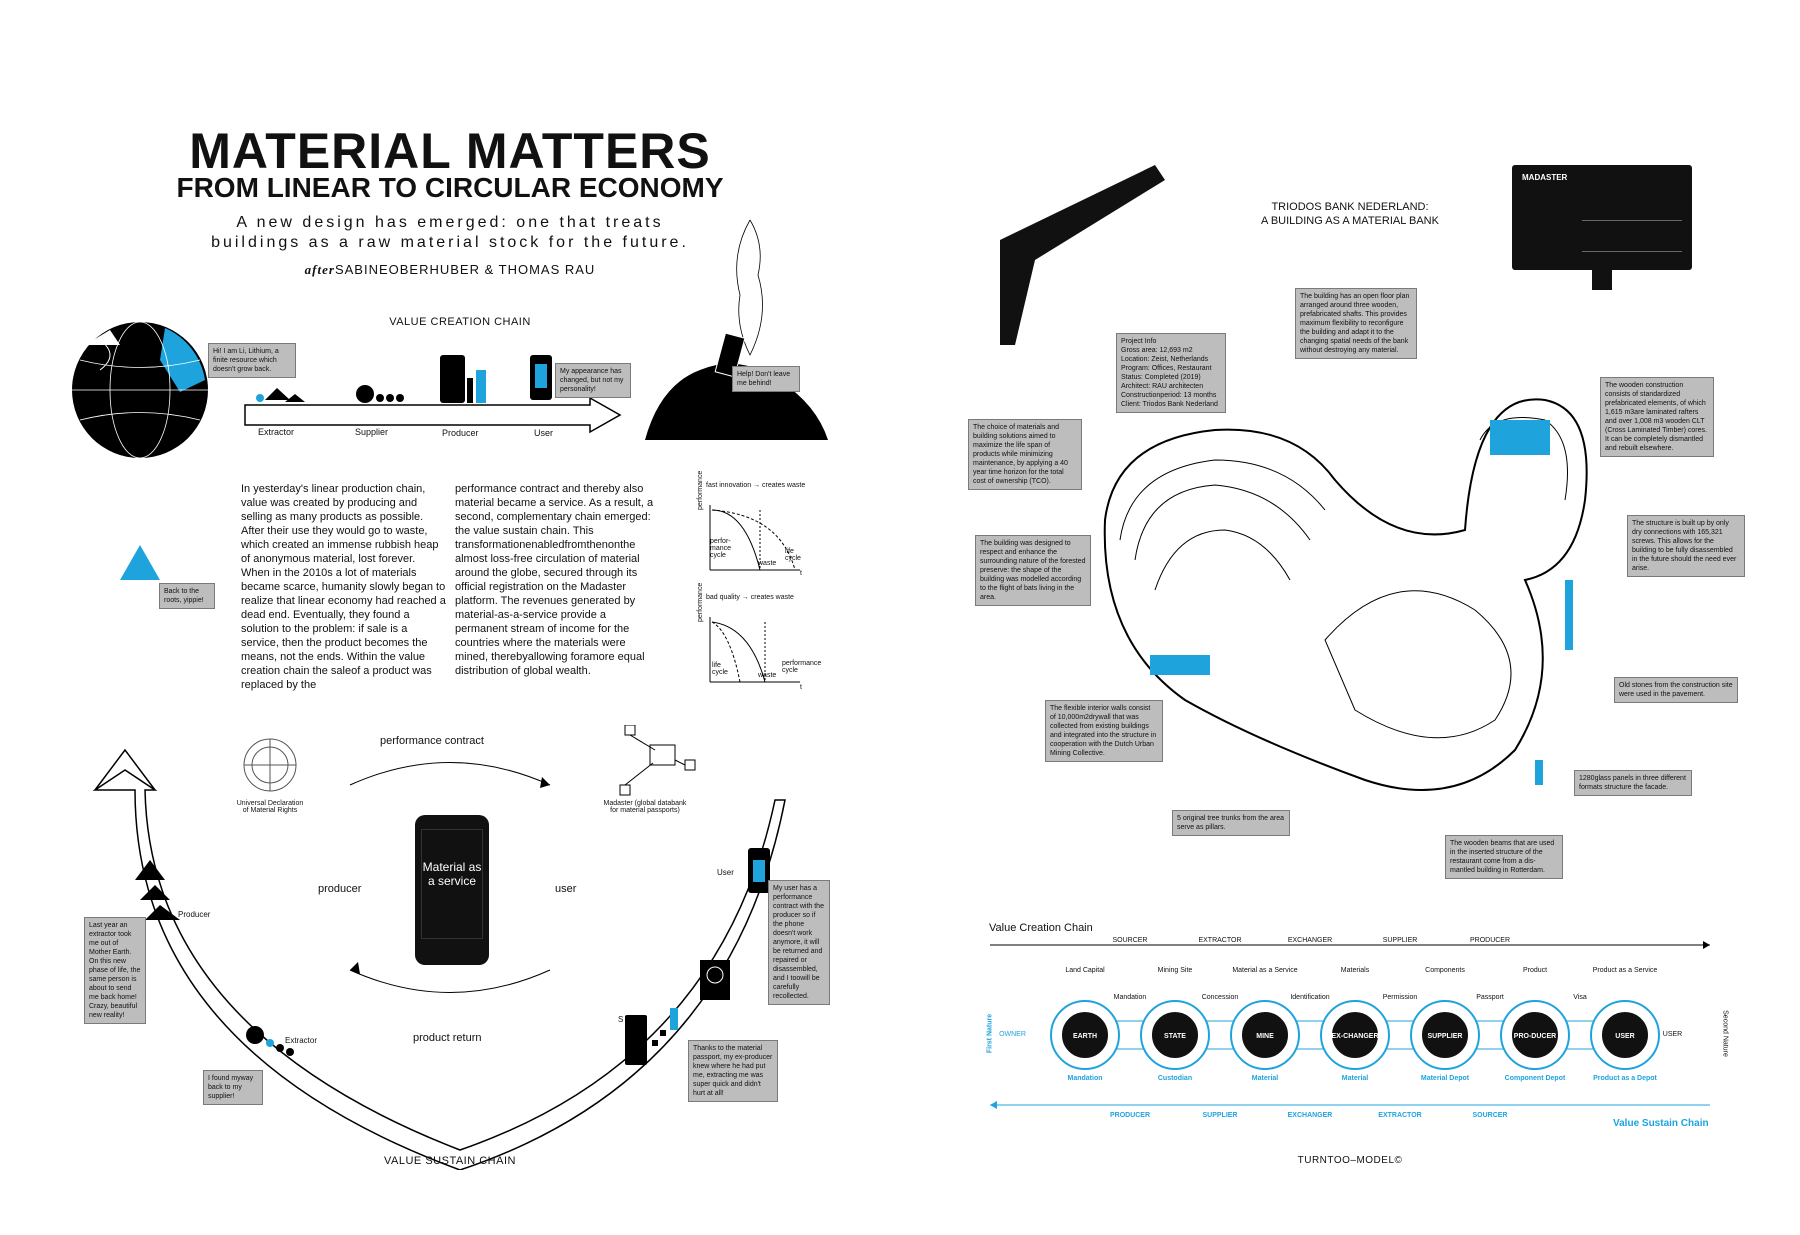  What do you see at coordinates (447, 1038) in the screenshot?
I see `product-return-label: product return` at bounding box center [447, 1038].